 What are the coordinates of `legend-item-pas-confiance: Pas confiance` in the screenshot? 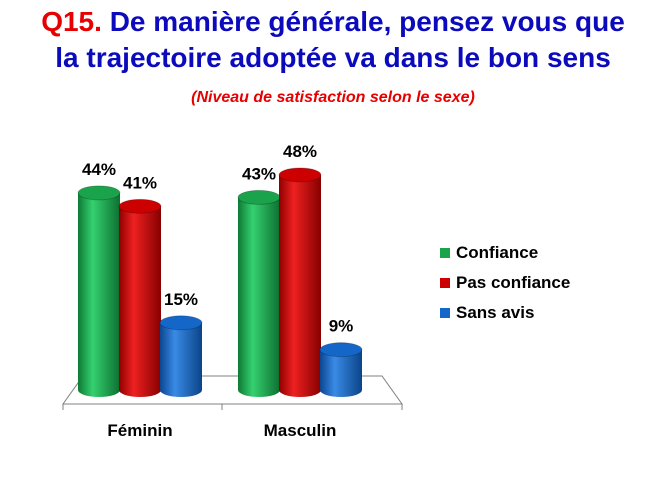 It's located at (505, 283).